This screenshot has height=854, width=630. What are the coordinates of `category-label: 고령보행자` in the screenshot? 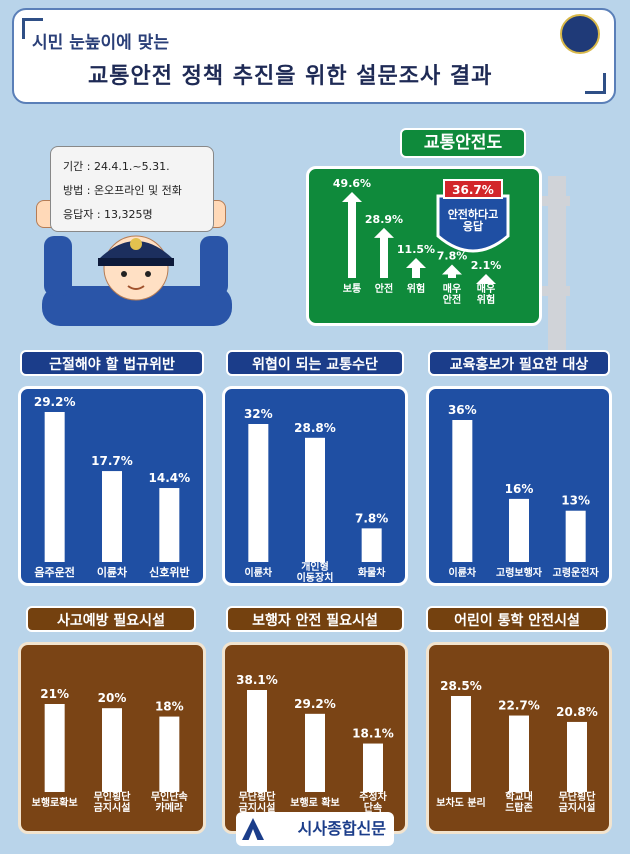 It's located at (519, 572).